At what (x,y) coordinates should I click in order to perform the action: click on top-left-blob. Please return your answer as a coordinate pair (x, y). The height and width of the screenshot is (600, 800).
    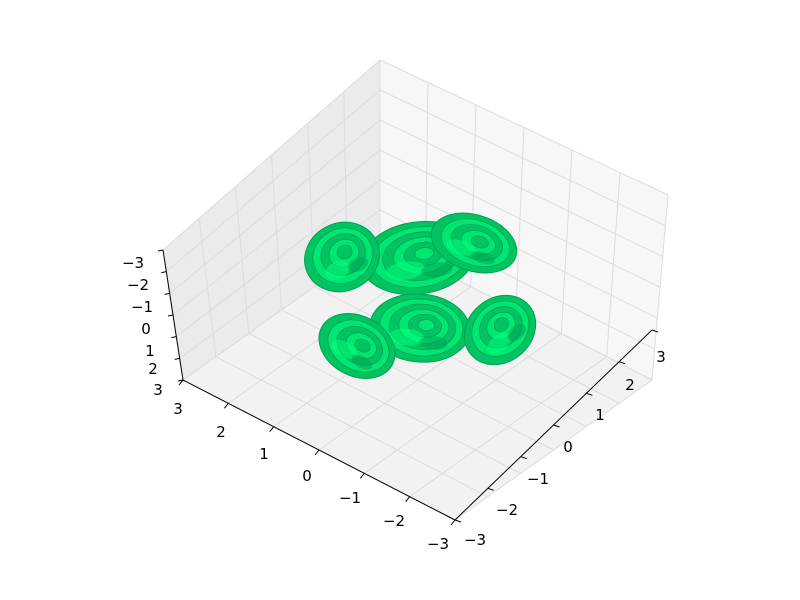
    Looking at the image, I should click on (342, 257).